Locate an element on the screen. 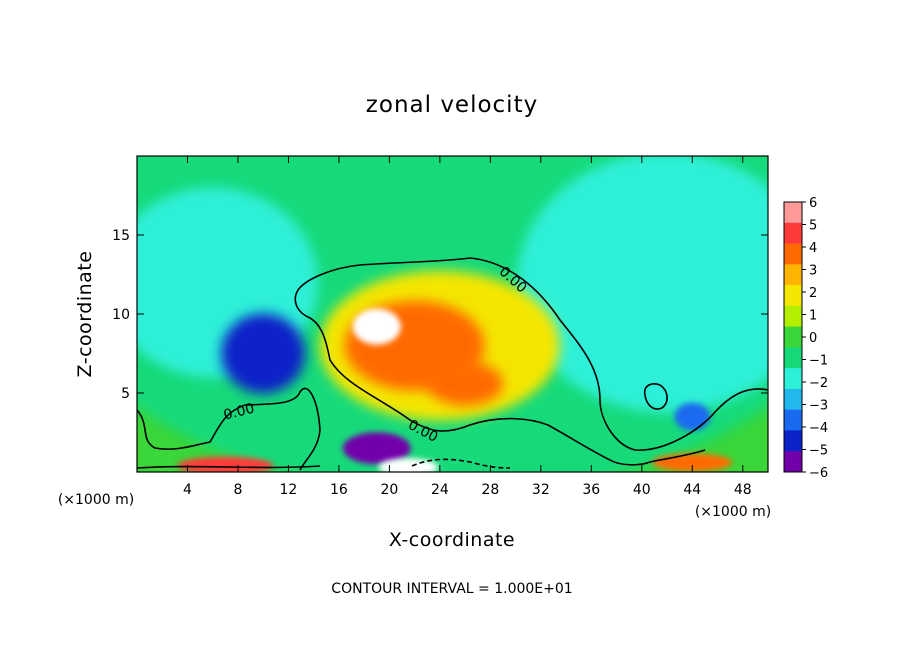  field-lower-jet is located at coordinates (465, 383).